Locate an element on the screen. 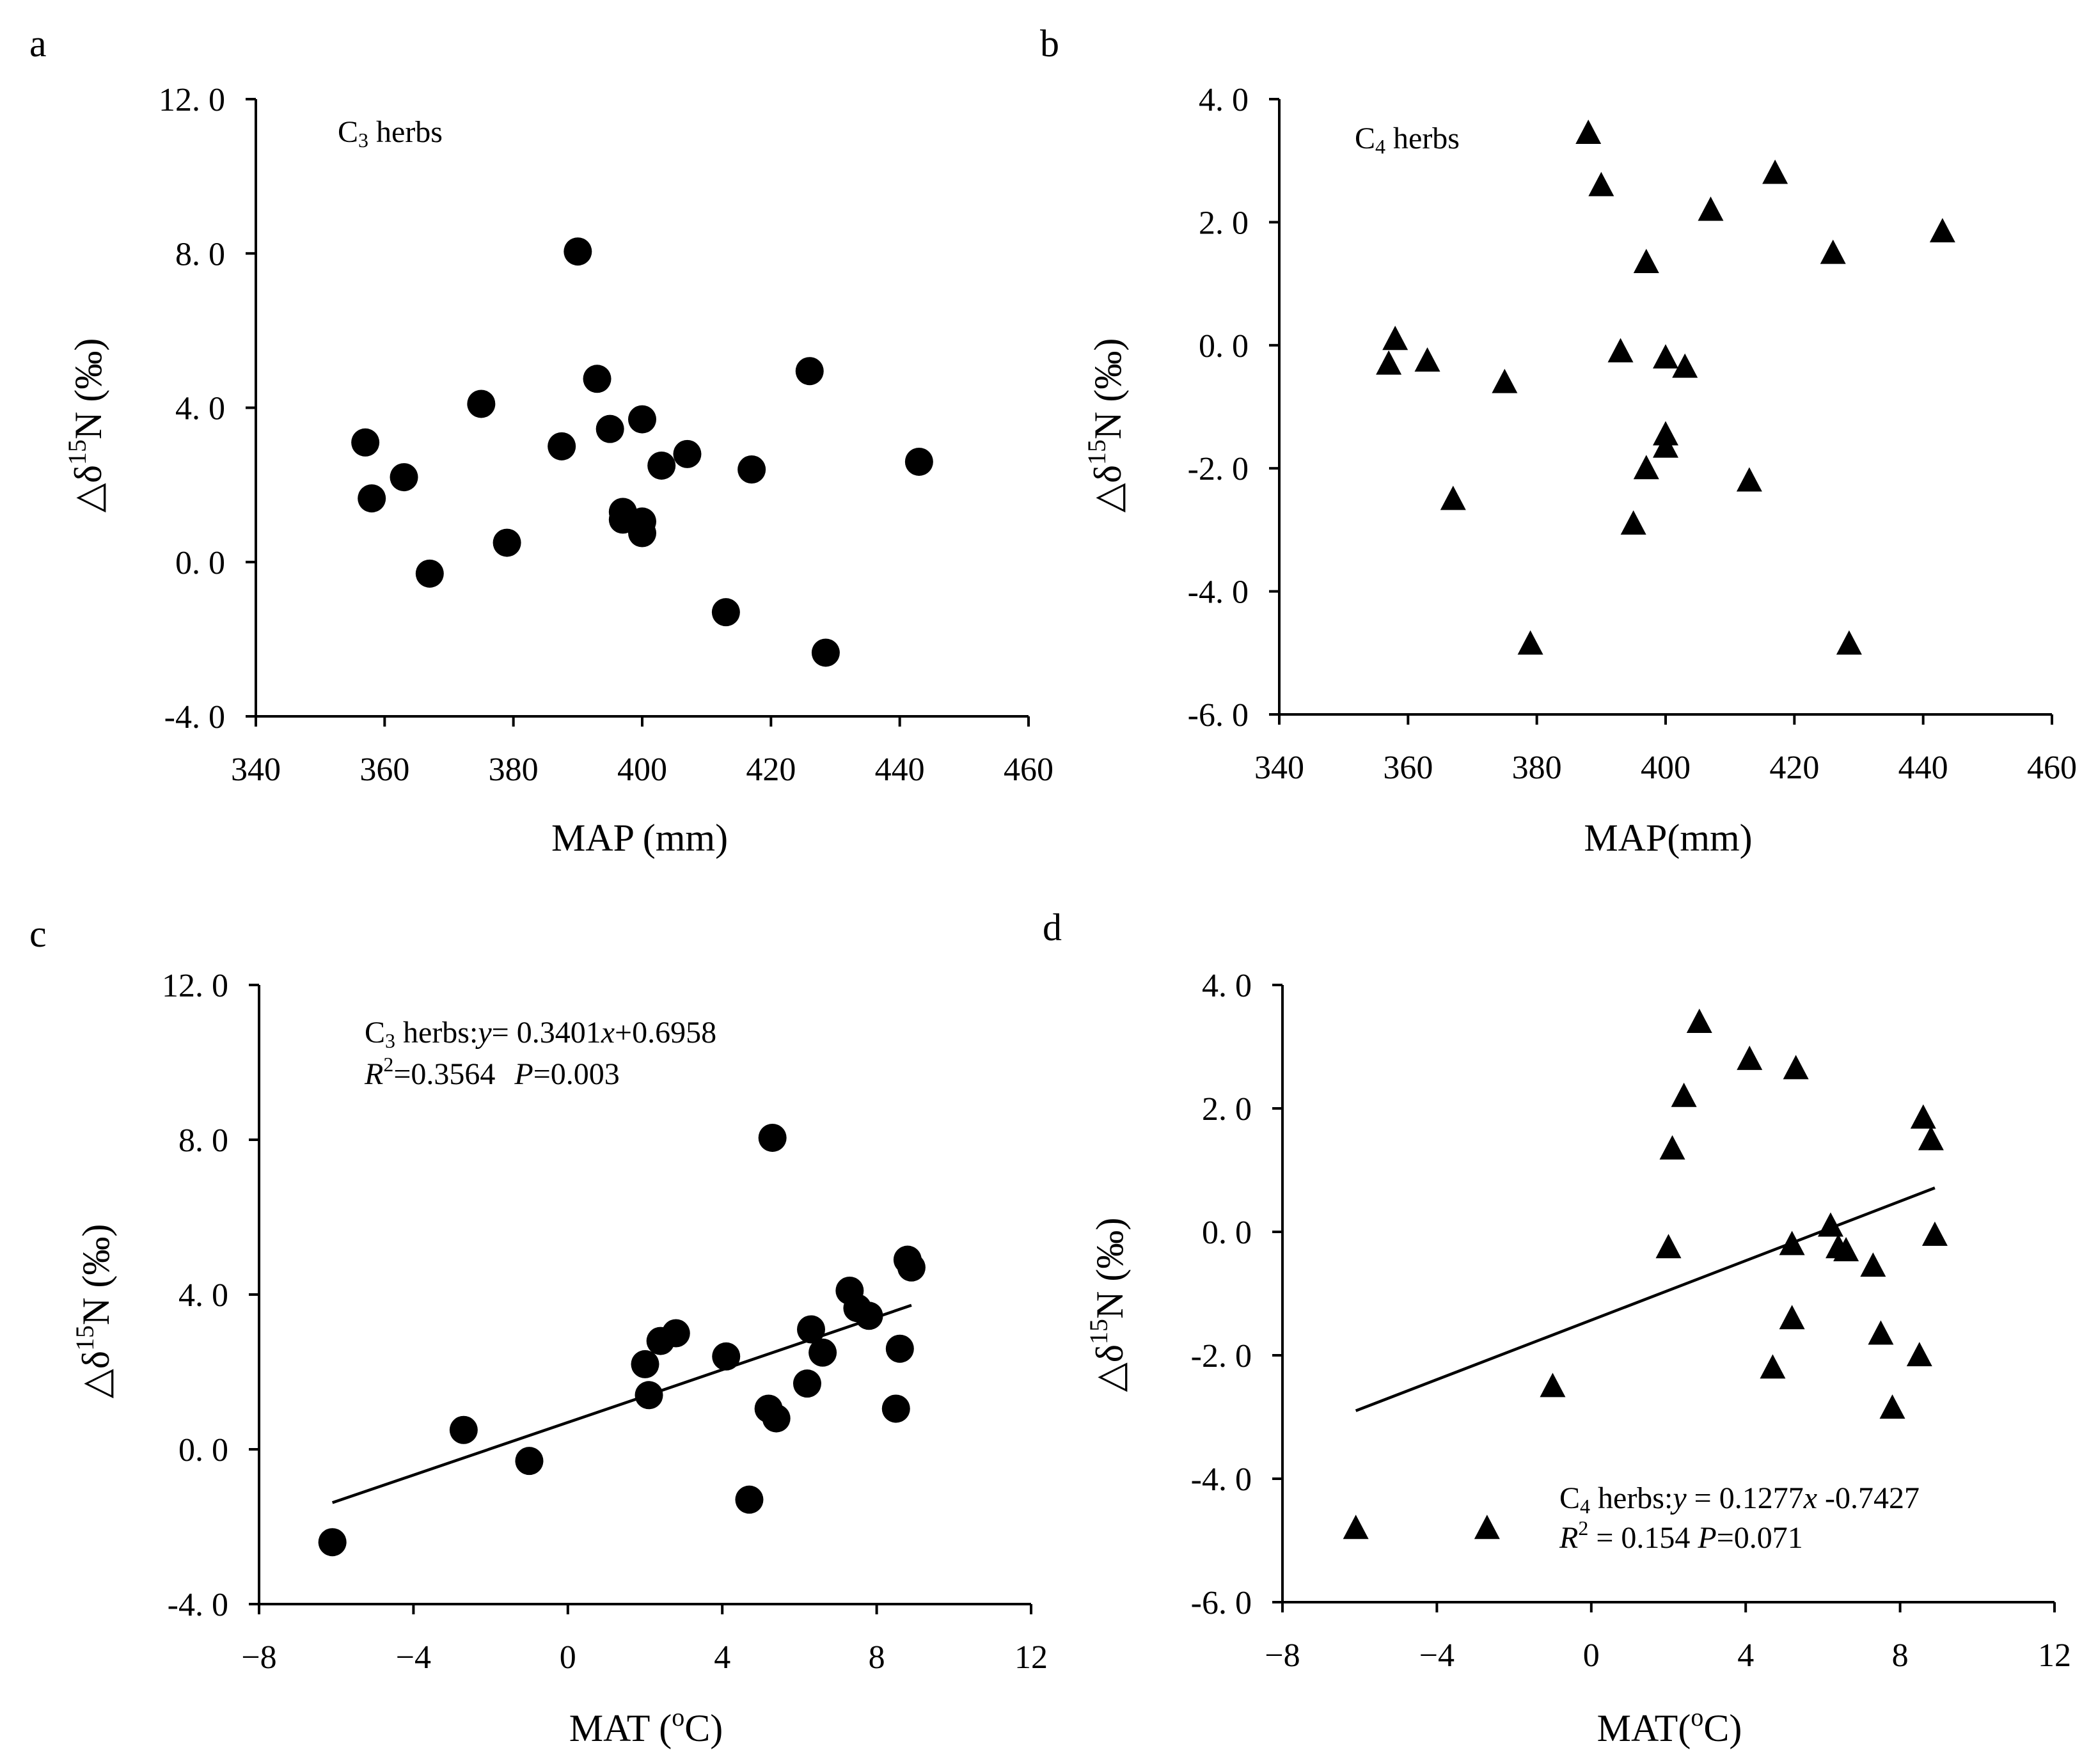 The height and width of the screenshot is (1764, 2098). panel-letter: a is located at coordinates (38, 43).